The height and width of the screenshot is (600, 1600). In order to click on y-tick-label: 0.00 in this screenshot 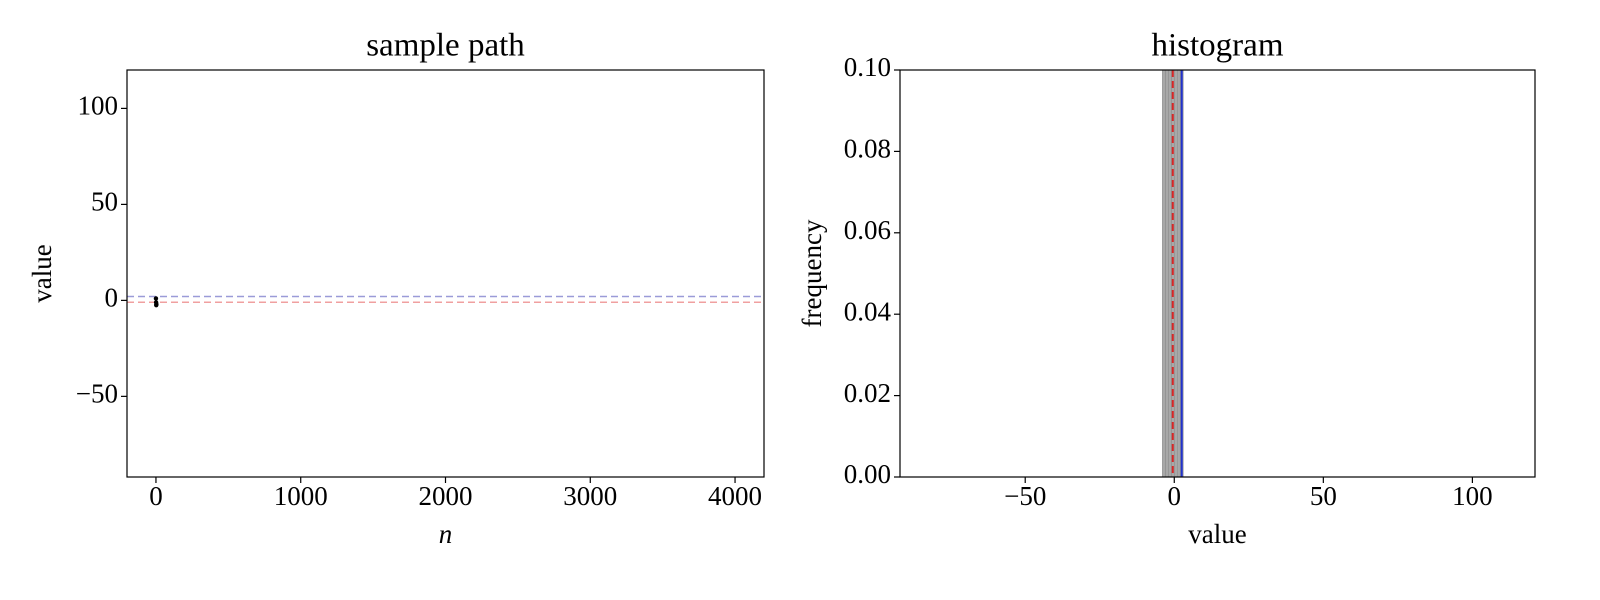, I will do `click(867, 474)`.